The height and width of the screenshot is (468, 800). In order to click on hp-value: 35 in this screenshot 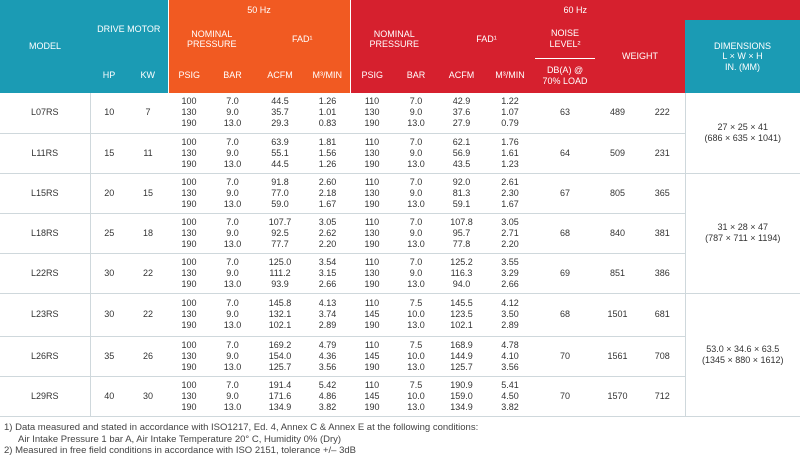, I will do `click(109, 356)`.